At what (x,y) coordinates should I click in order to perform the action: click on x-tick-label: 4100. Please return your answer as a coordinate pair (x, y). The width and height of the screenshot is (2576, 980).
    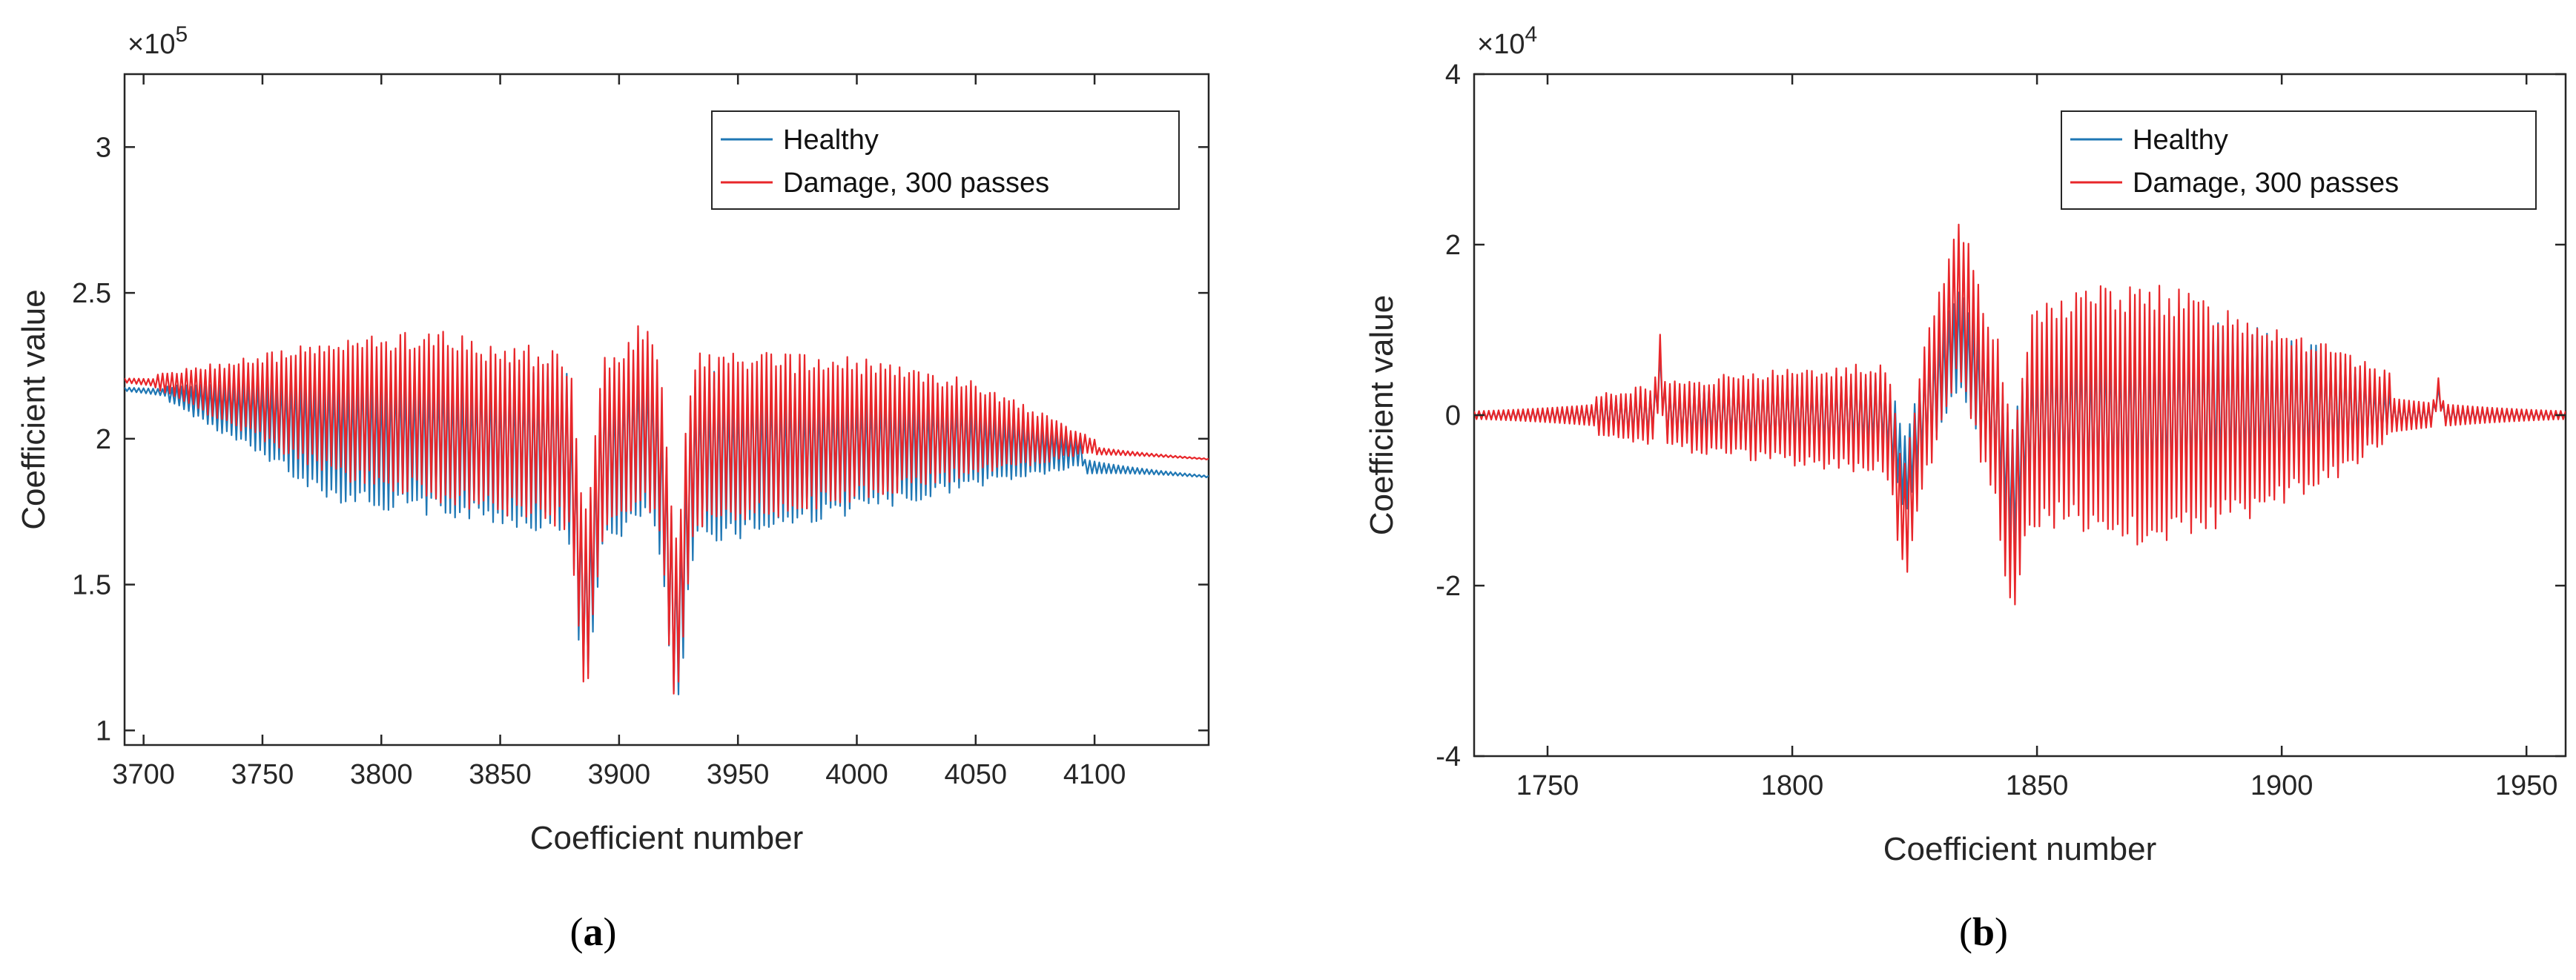
    Looking at the image, I should click on (1094, 774).